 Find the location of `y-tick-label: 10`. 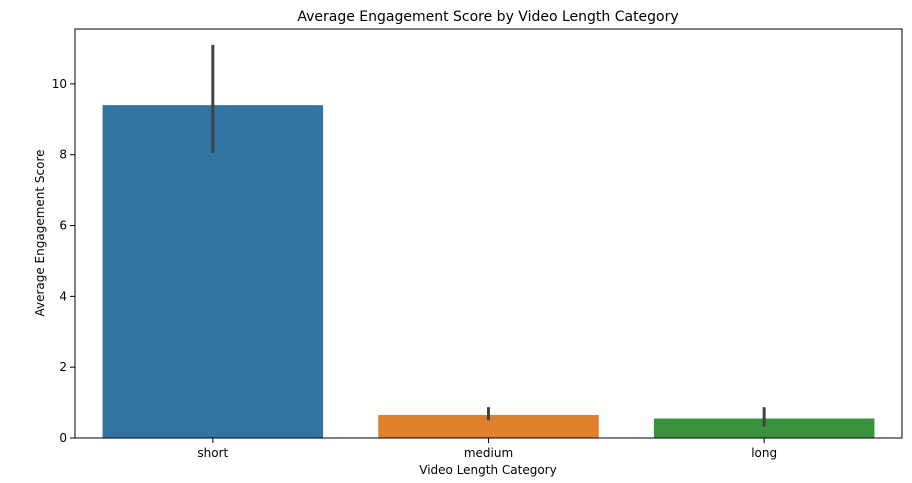

y-tick-label: 10 is located at coordinates (59, 84).